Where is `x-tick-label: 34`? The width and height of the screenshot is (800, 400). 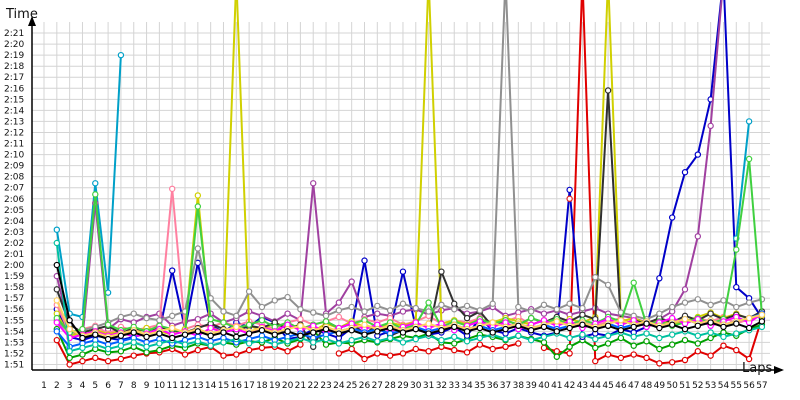 x-tick-label: 34 is located at coordinates (467, 386).